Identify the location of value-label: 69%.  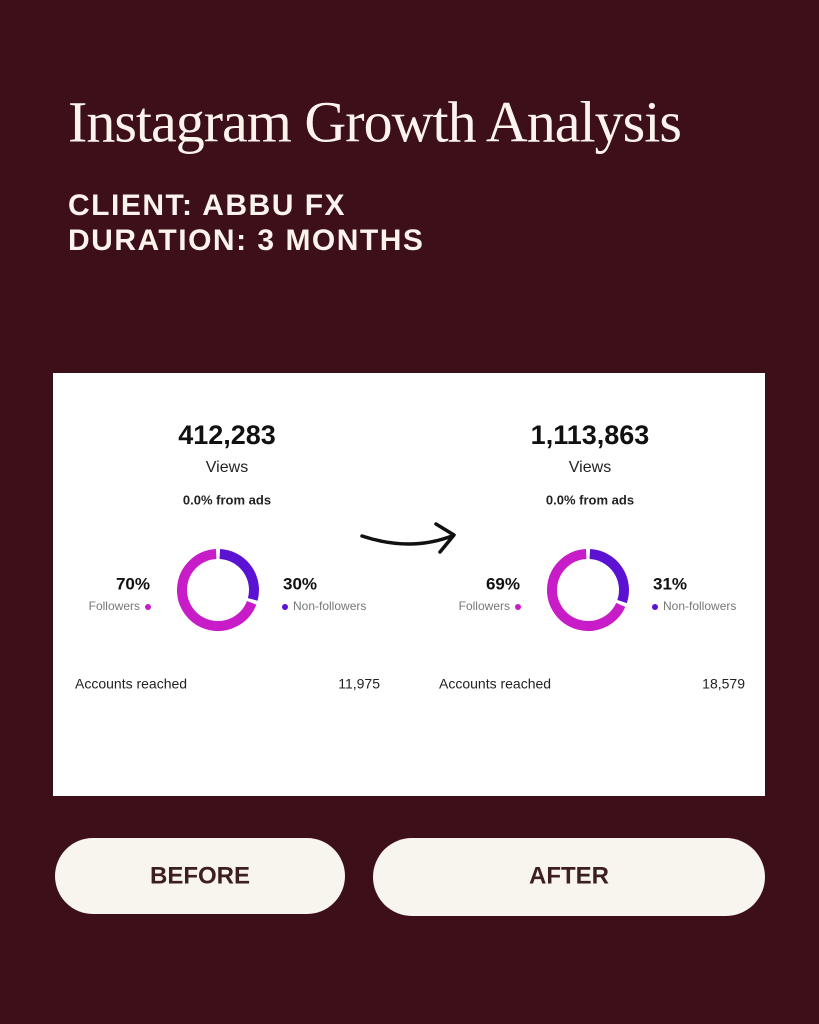
(503, 583).